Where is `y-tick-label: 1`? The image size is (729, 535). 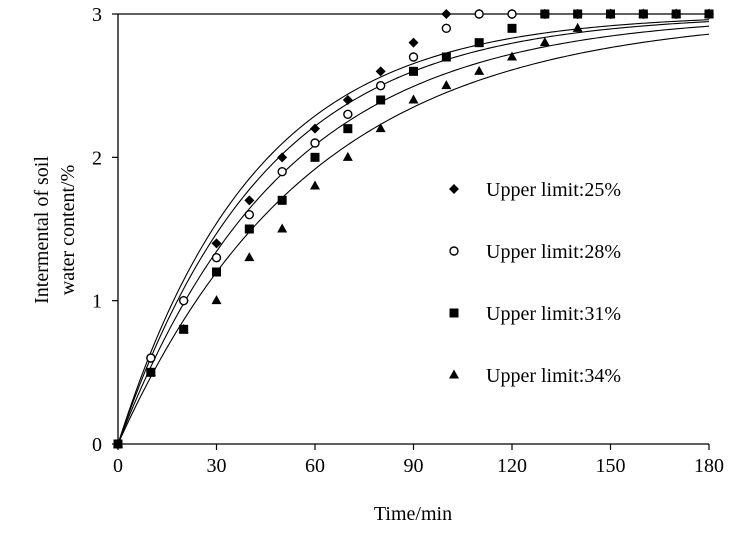
y-tick-label: 1 is located at coordinates (97, 302).